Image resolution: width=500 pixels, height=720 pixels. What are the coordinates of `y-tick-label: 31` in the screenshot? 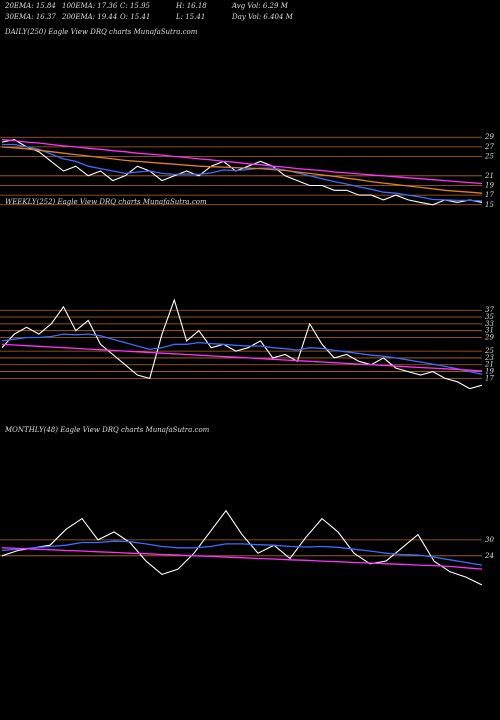 It's located at (489, 331).